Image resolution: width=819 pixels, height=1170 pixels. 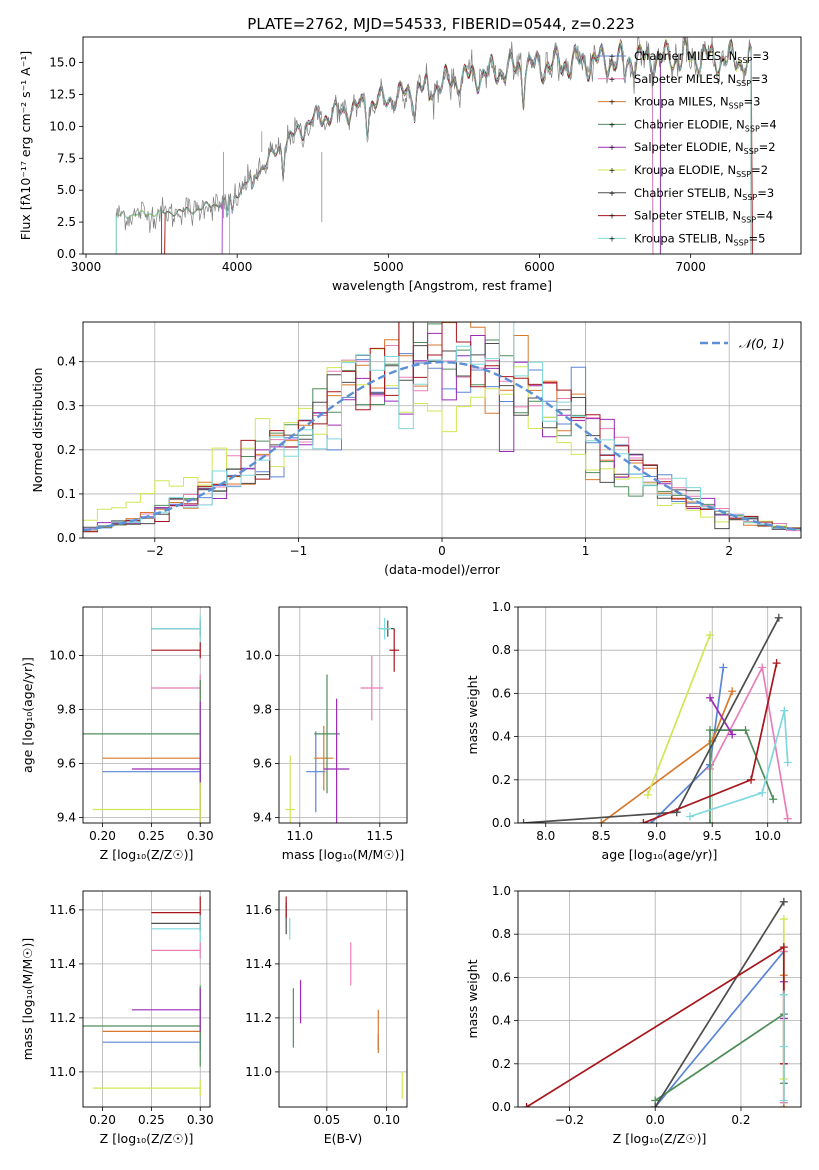 What do you see at coordinates (697, 103) in the screenshot?
I see `legend-label-2: Kroupa MILES, NSSP=3` at bounding box center [697, 103].